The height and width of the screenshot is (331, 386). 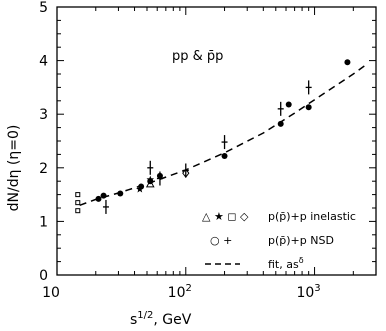 I want to click on y-tick-label: 3, so click(x=43, y=115).